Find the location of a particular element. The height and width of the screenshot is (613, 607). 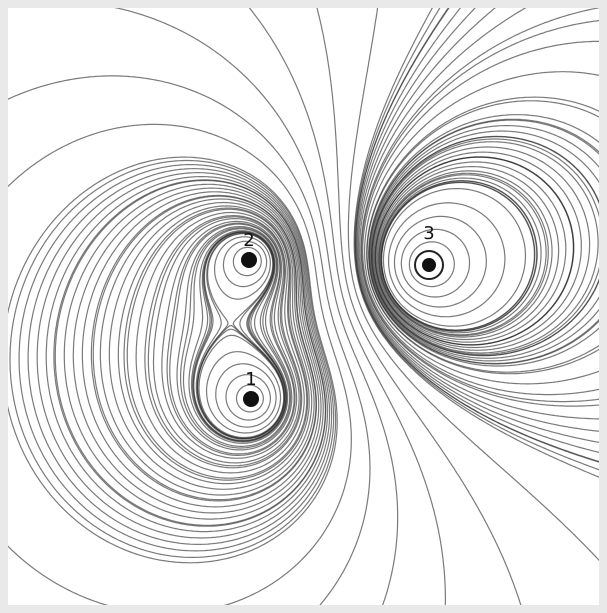

wire-label: 2 is located at coordinates (248, 240).